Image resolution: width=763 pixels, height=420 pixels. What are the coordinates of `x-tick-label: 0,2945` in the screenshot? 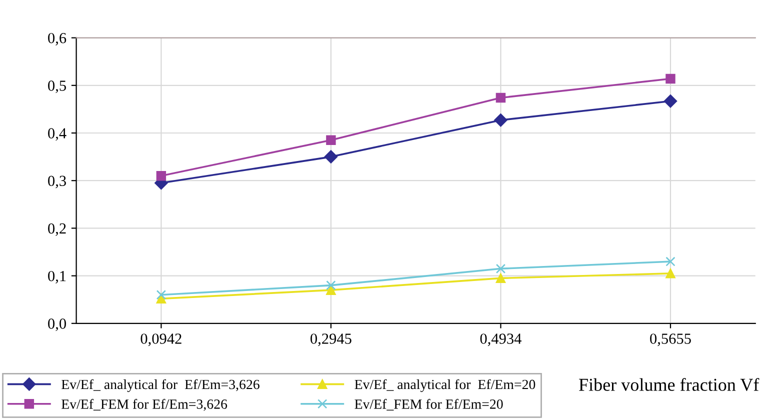 It's located at (331, 340).